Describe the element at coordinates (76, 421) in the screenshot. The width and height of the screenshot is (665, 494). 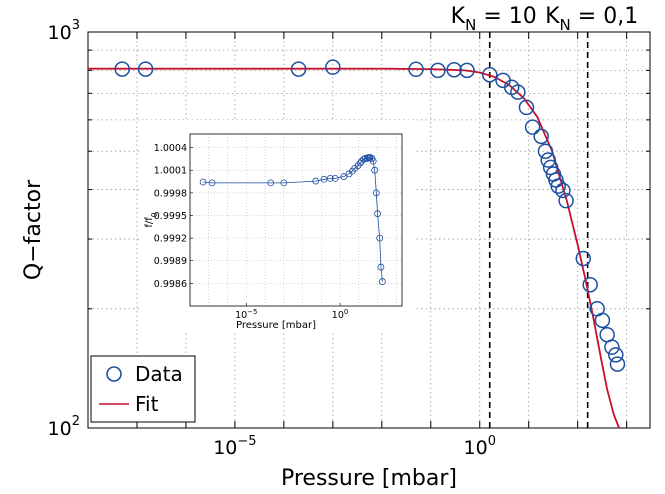
I see `y-tick-exponent: 2` at that location.